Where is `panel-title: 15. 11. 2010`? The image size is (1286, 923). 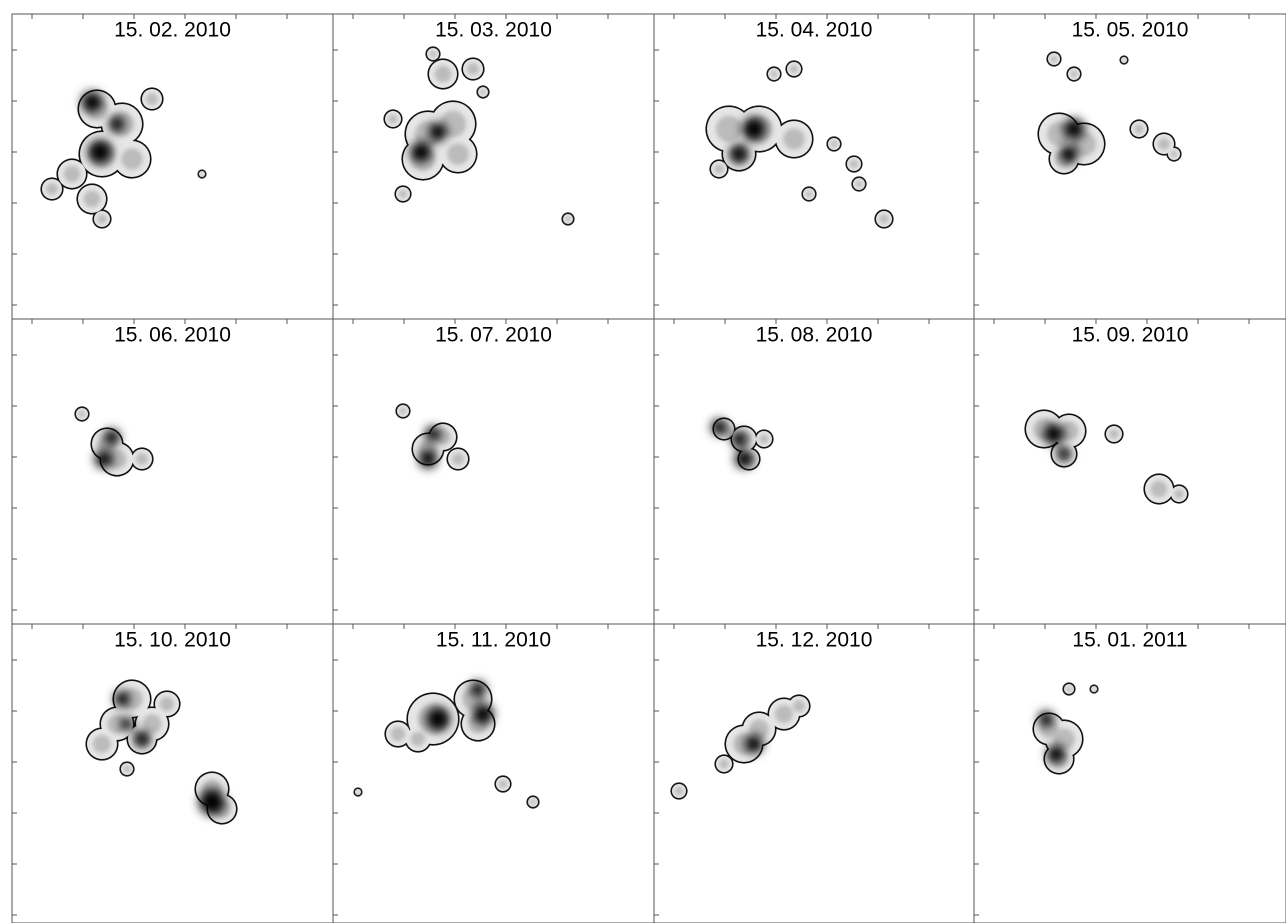 panel-title: 15. 11. 2010 is located at coordinates (493, 640).